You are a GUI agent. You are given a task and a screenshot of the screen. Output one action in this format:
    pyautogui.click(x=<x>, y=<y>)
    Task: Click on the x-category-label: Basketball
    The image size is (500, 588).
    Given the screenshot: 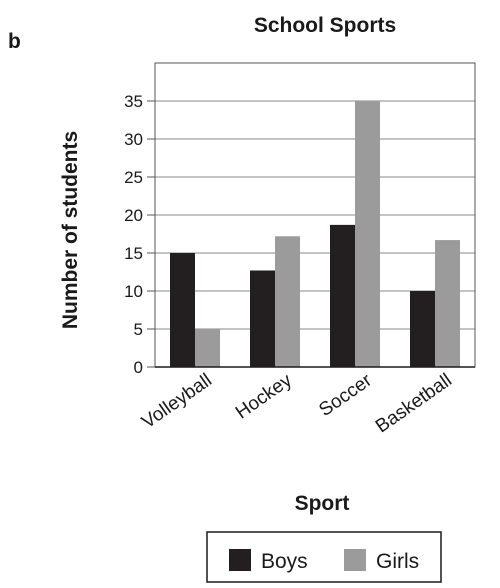 What is the action you would take?
    pyautogui.click(x=414, y=403)
    